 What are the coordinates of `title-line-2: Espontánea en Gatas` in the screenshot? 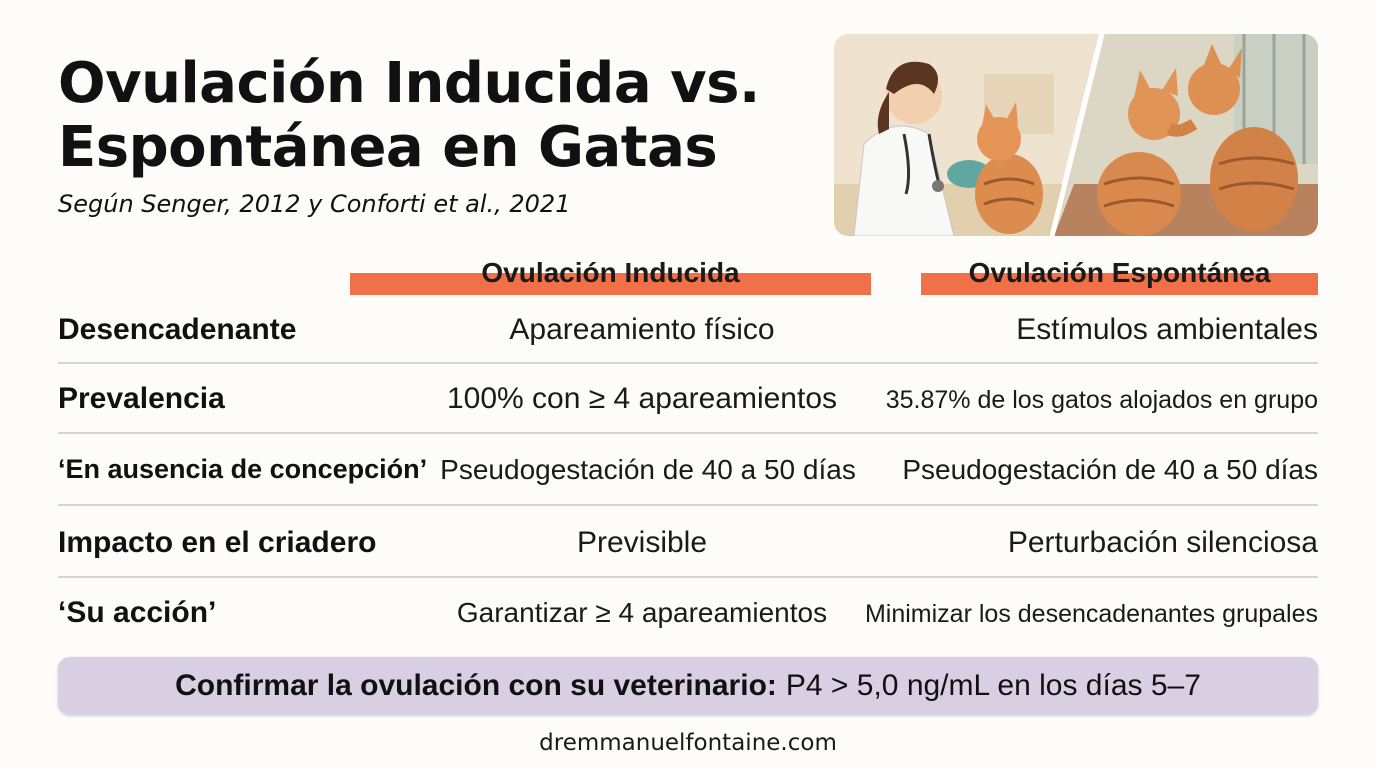 It's located at (388, 147).